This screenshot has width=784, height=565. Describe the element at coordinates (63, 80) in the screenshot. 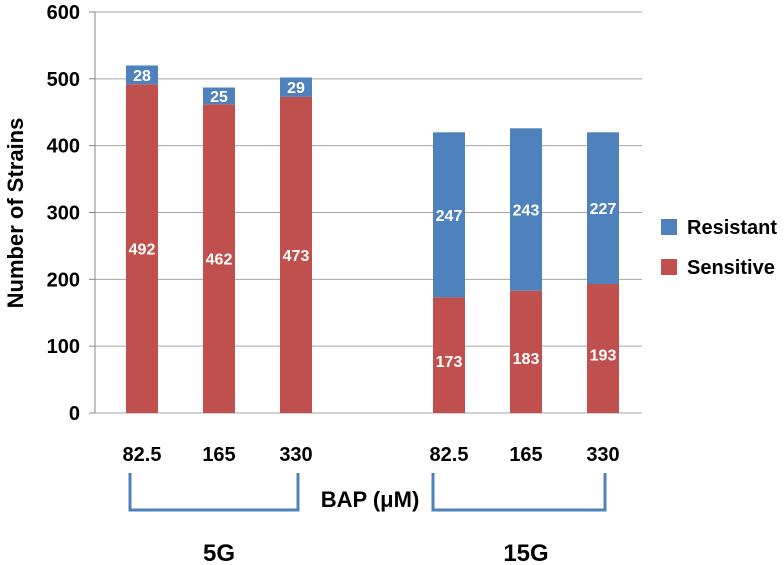

I see `y-tick-label: 500` at that location.